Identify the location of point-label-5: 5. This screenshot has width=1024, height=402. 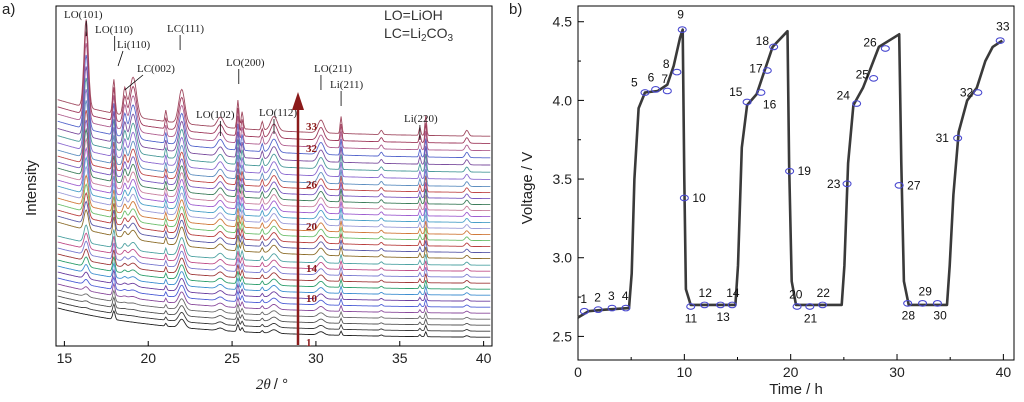
(634, 83).